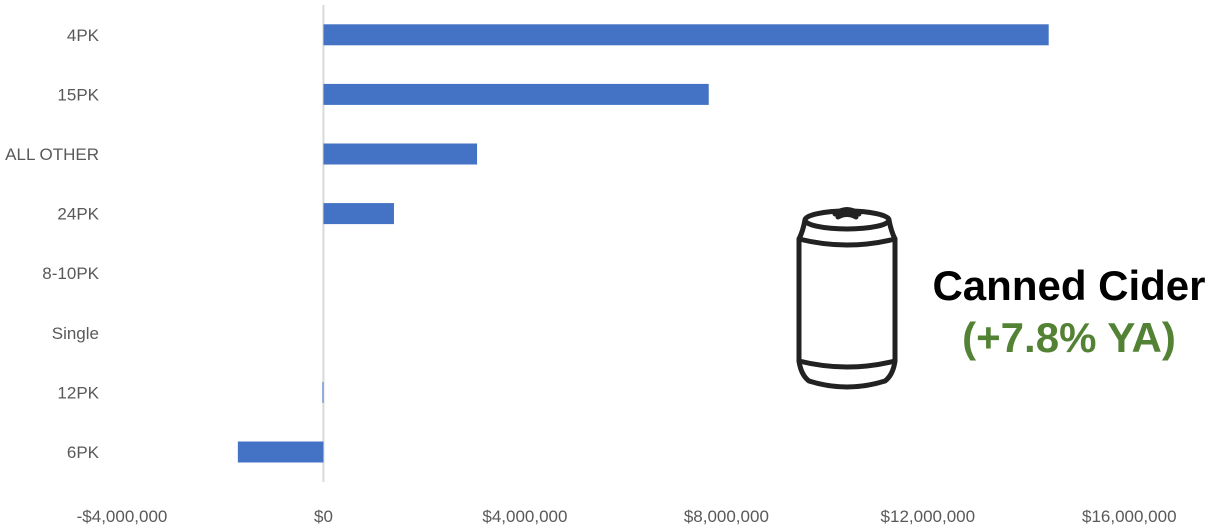 Image resolution: width=1229 pixels, height=529 pixels. What do you see at coordinates (686, 35) in the screenshot?
I see `bar-4pk` at bounding box center [686, 35].